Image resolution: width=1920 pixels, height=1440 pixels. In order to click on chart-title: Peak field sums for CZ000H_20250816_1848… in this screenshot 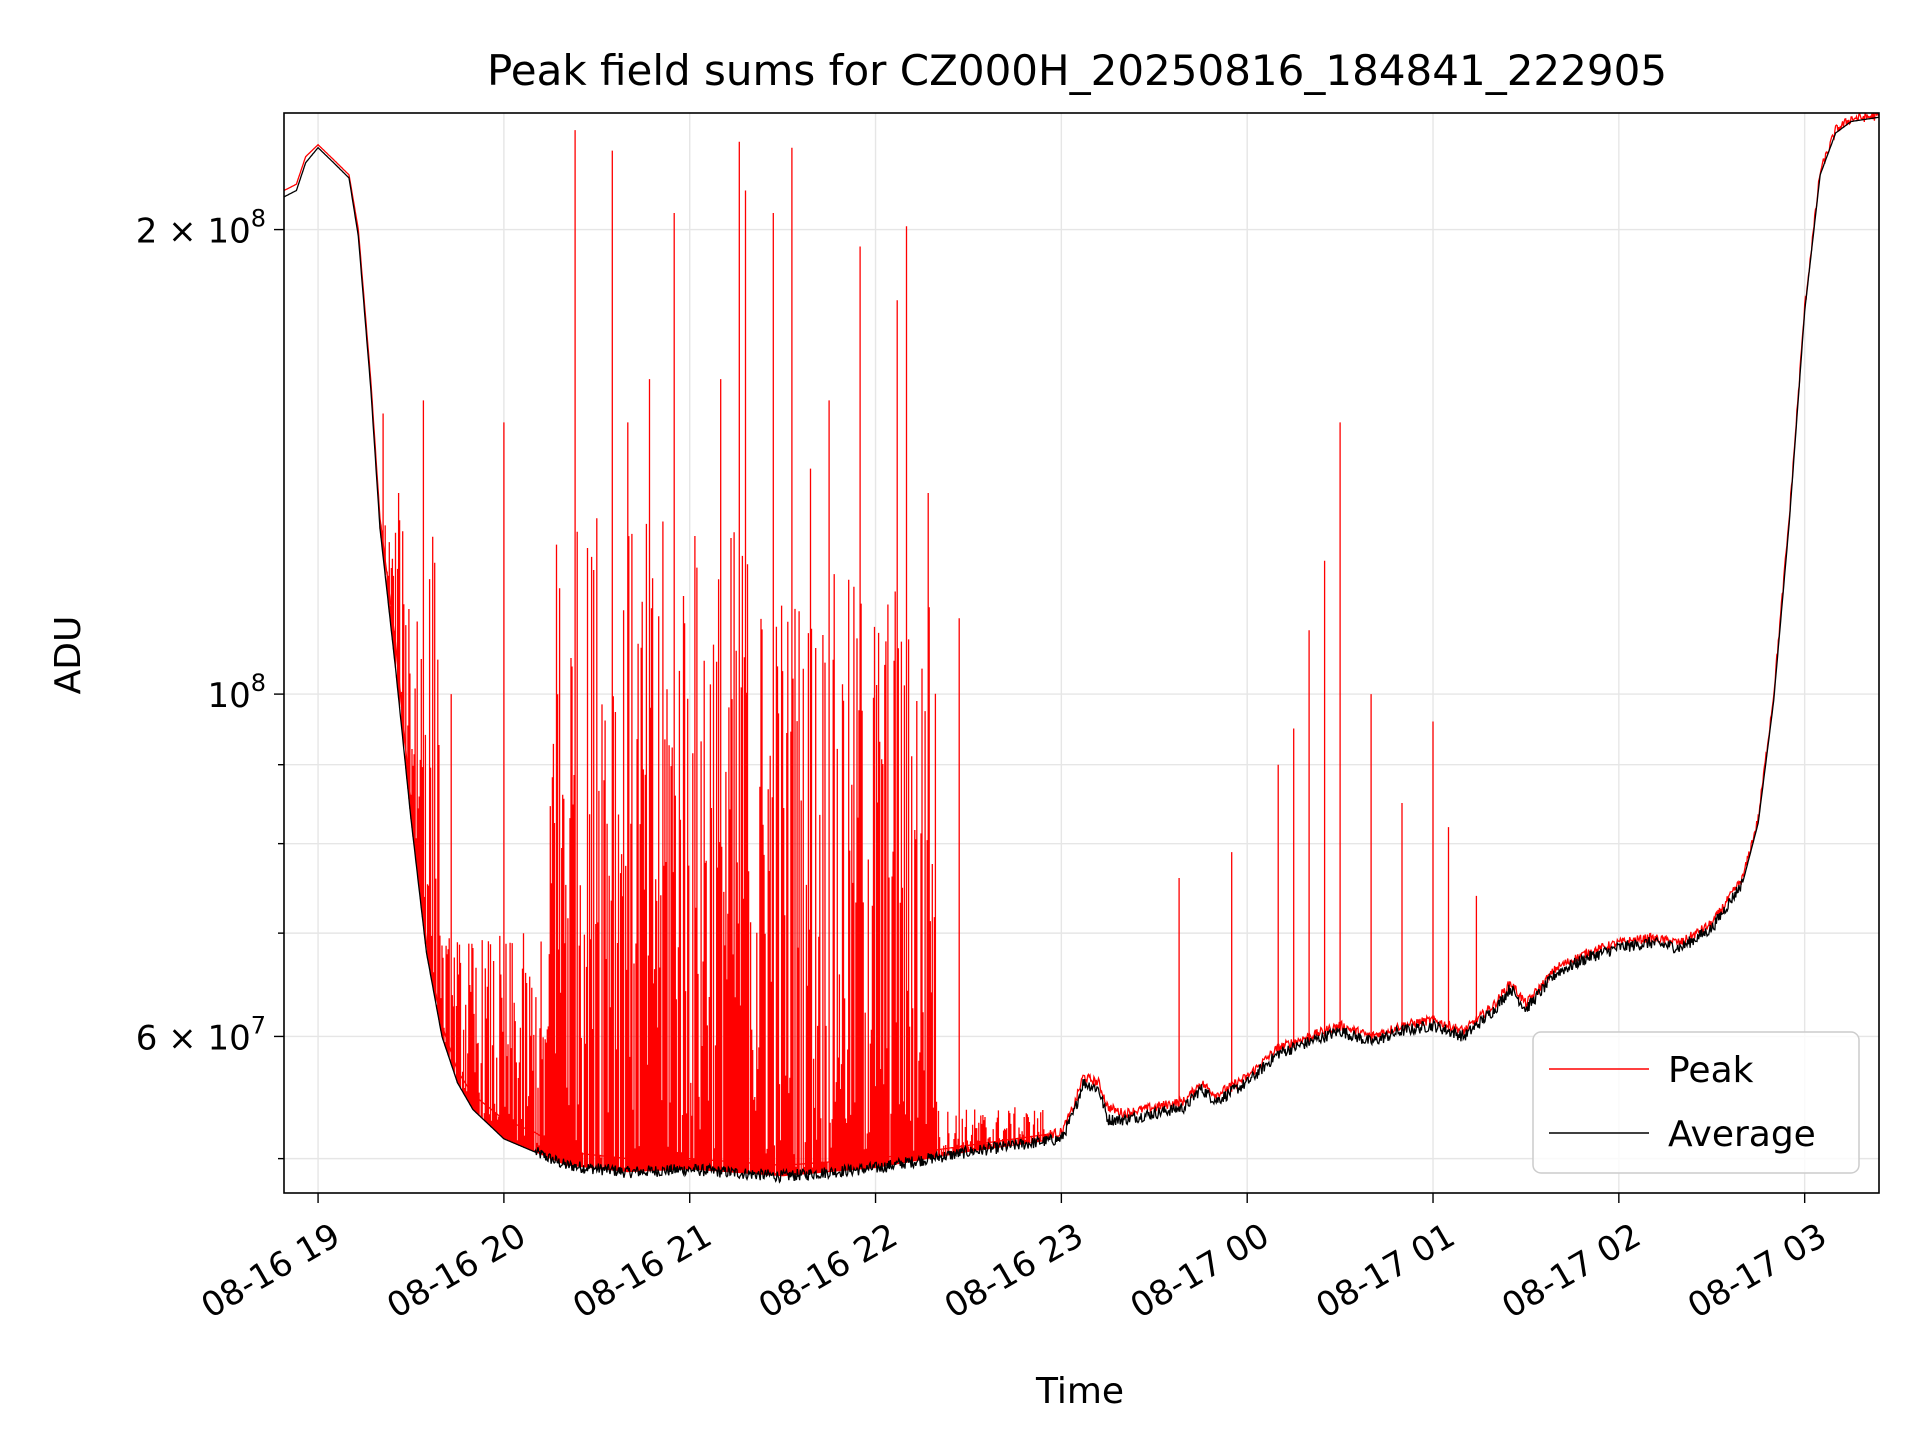, I will do `click(1077, 70)`.